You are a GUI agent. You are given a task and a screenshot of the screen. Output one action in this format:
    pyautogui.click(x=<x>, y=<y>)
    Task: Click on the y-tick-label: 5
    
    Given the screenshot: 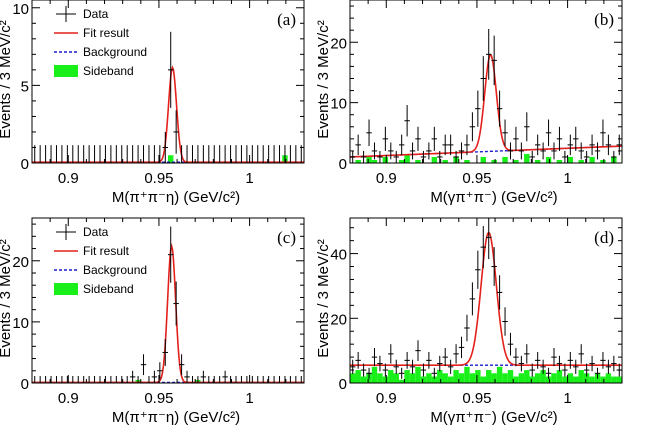 What is the action you would take?
    pyautogui.click(x=25, y=86)
    